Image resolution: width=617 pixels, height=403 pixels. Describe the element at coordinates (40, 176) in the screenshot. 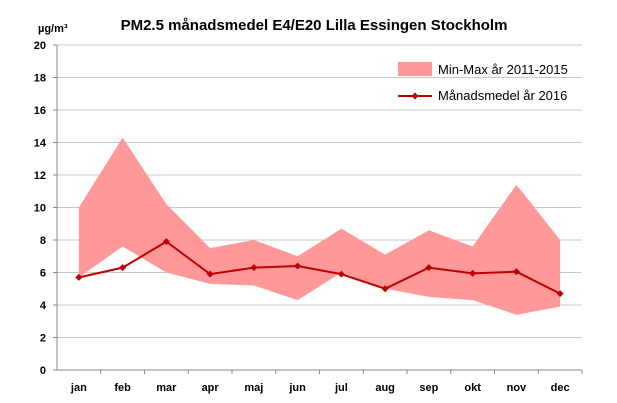

I see `y-tick-label: 12` at that location.